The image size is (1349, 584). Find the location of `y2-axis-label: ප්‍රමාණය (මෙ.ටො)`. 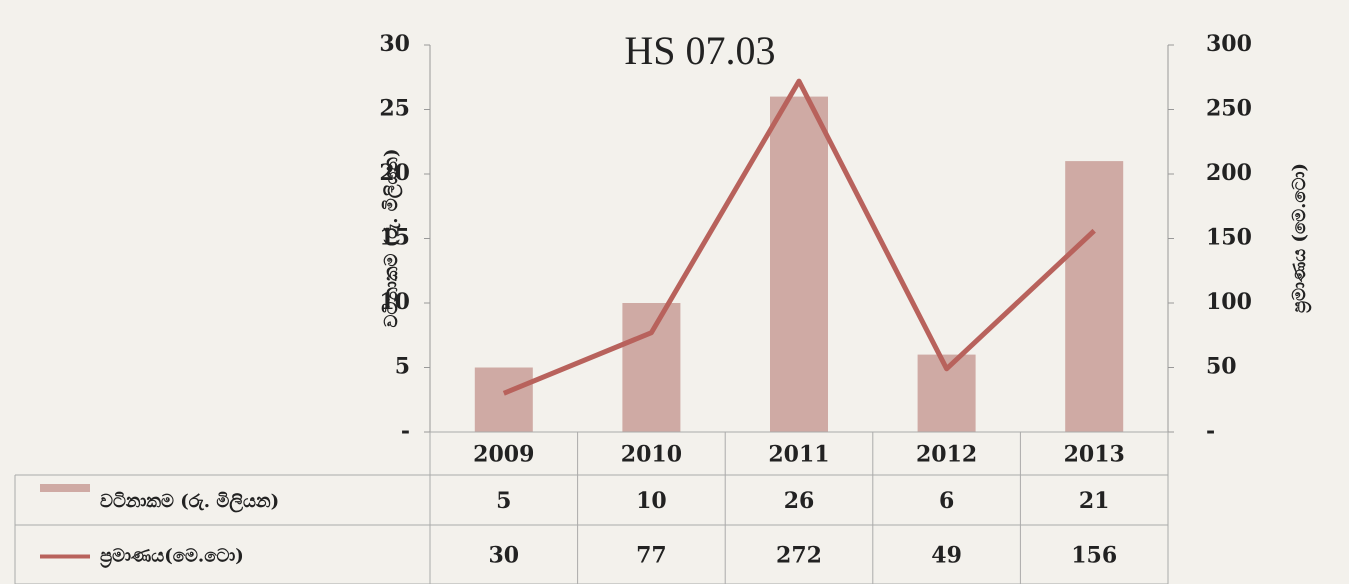

y2-axis-label: ප්‍රමාණය (මෙ.ටො) is located at coordinates (1300, 238).